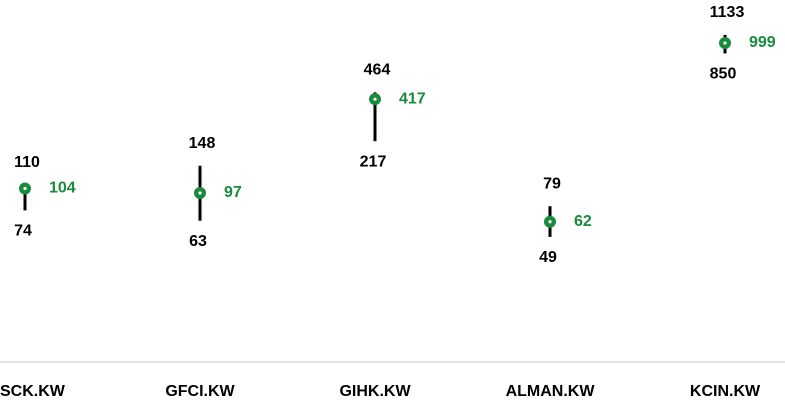 This screenshot has width=785, height=404. Describe the element at coordinates (762, 42) in the screenshot. I see `value-label: 999` at that location.